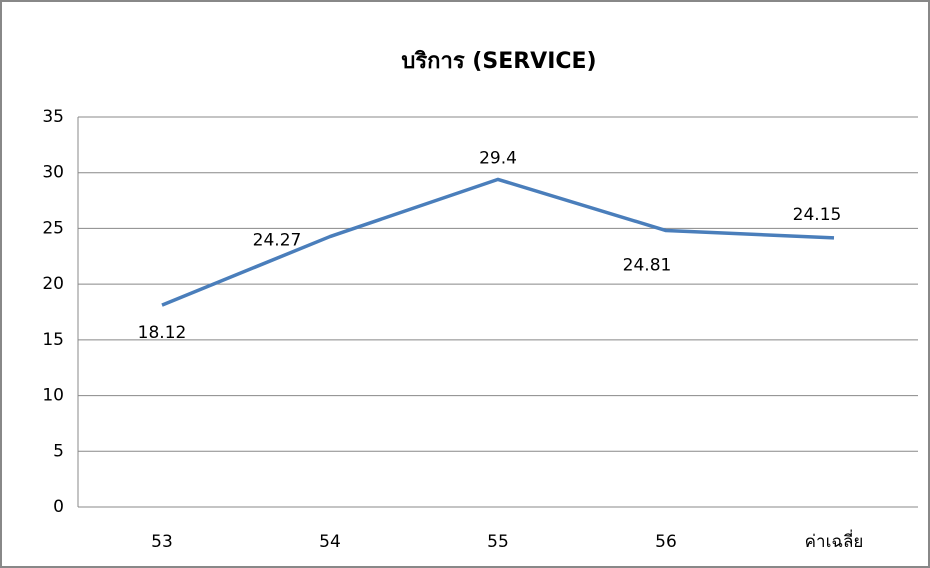 The image size is (930, 568). I want to click on x-tick-label: 55, so click(498, 542).